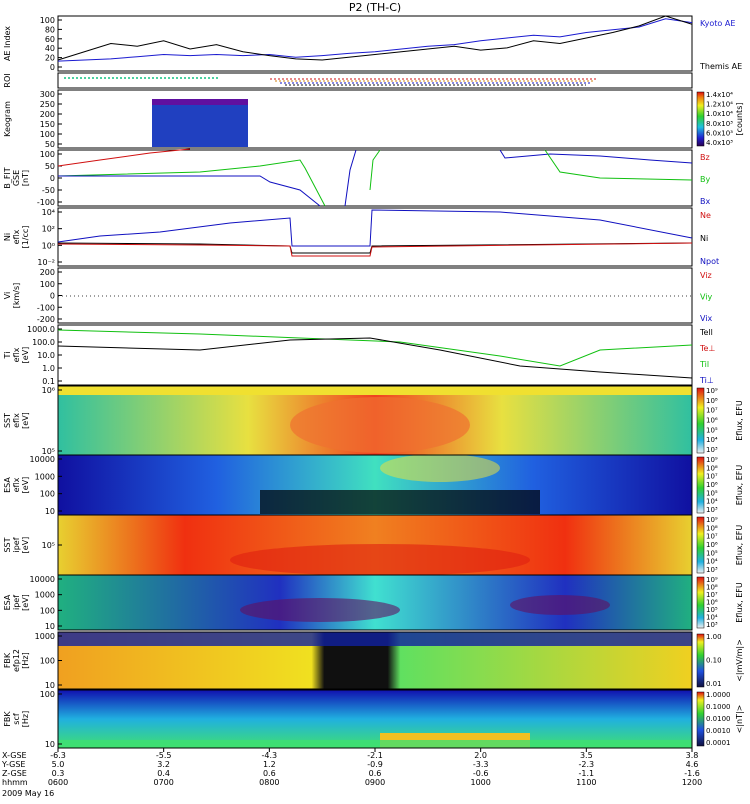 The width and height of the screenshot is (750, 804). What do you see at coordinates (191, 183) in the screenshot?
I see `by-trace` at bounding box center [191, 183].